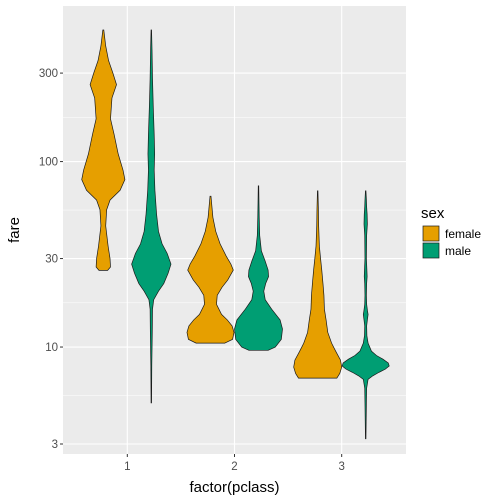 The height and width of the screenshot is (504, 504). What do you see at coordinates (433, 213) in the screenshot?
I see `legend-title: sex` at bounding box center [433, 213].